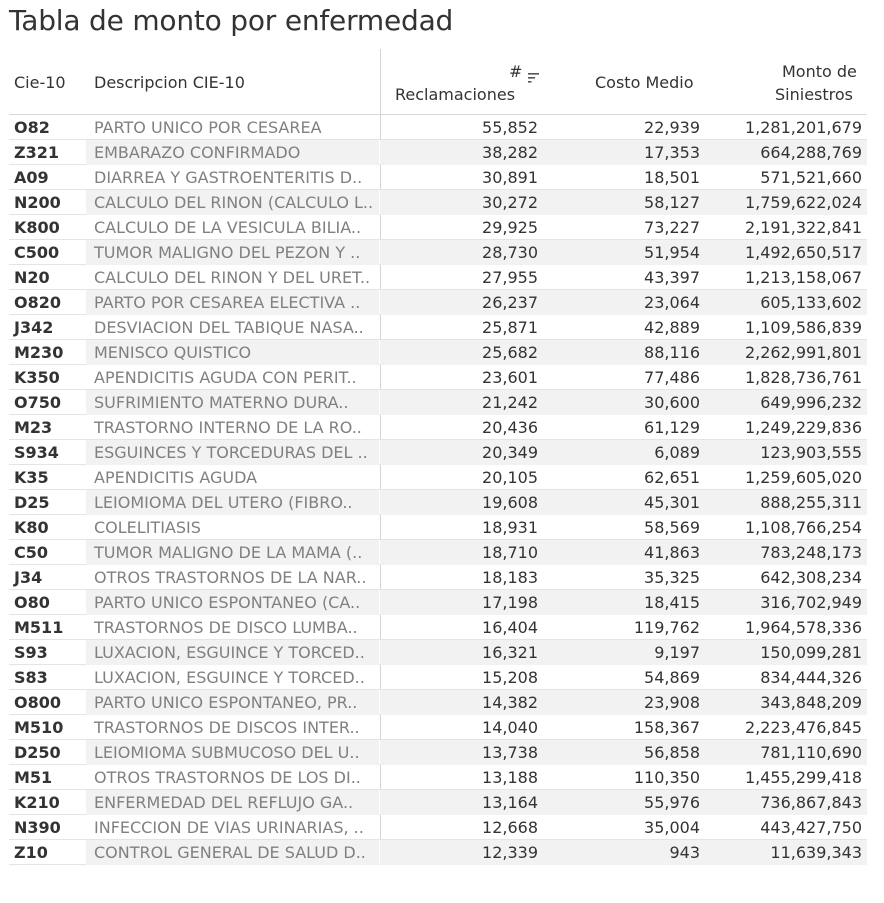  What do you see at coordinates (232, 402) in the screenshot?
I see `cell-descripcion: SUFRIMIENTO MATERNO DURA..` at bounding box center [232, 402].